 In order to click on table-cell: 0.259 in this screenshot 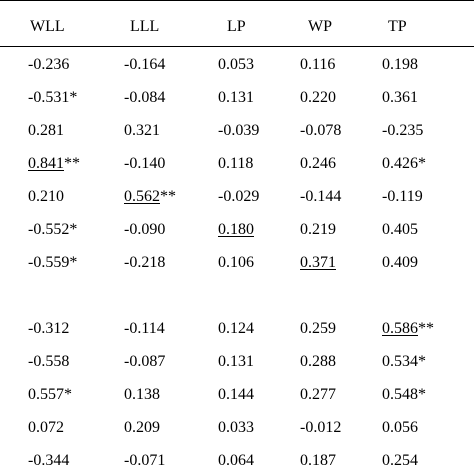, I will do `click(318, 329)`.